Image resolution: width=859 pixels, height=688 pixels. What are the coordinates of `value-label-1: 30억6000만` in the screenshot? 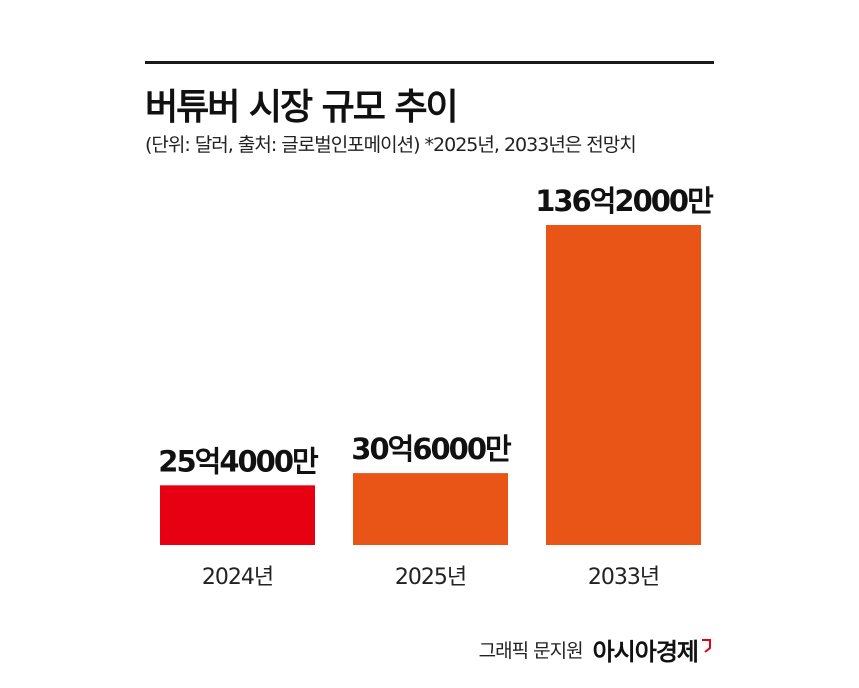 It's located at (431, 449).